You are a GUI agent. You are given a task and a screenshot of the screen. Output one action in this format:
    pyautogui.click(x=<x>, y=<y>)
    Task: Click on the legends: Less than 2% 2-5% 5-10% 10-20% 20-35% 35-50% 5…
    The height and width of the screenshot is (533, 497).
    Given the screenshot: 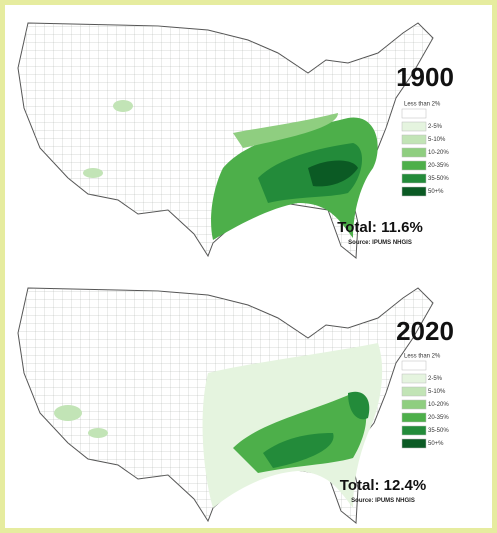 What is the action you would take?
    pyautogui.click(x=425, y=275)
    